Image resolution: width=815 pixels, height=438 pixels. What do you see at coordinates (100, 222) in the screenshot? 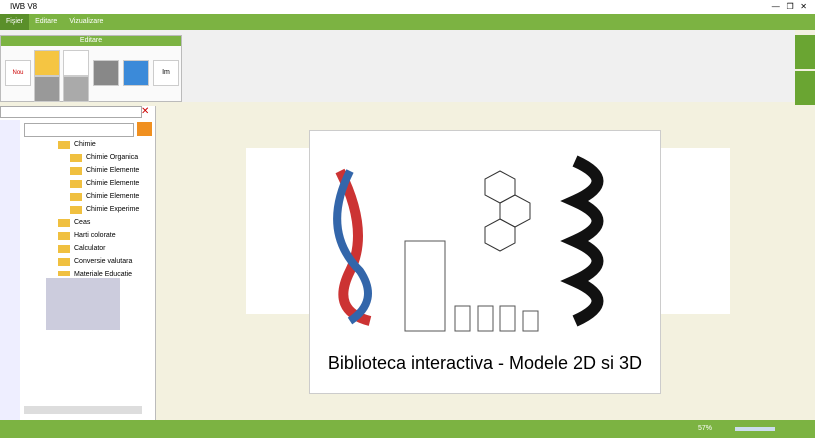
I see `tree-item: Ceas` at bounding box center [100, 222].